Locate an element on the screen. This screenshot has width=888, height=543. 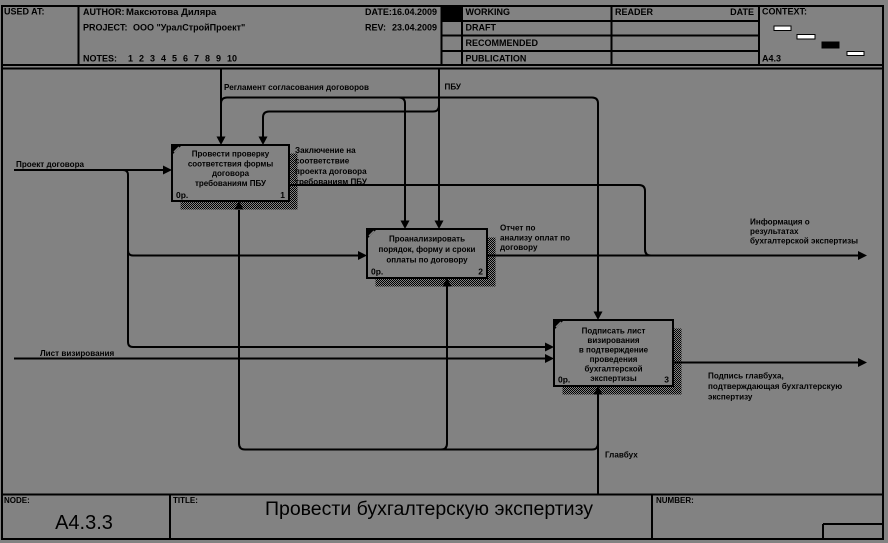
svg-text: результатах is located at coordinates (774, 231).